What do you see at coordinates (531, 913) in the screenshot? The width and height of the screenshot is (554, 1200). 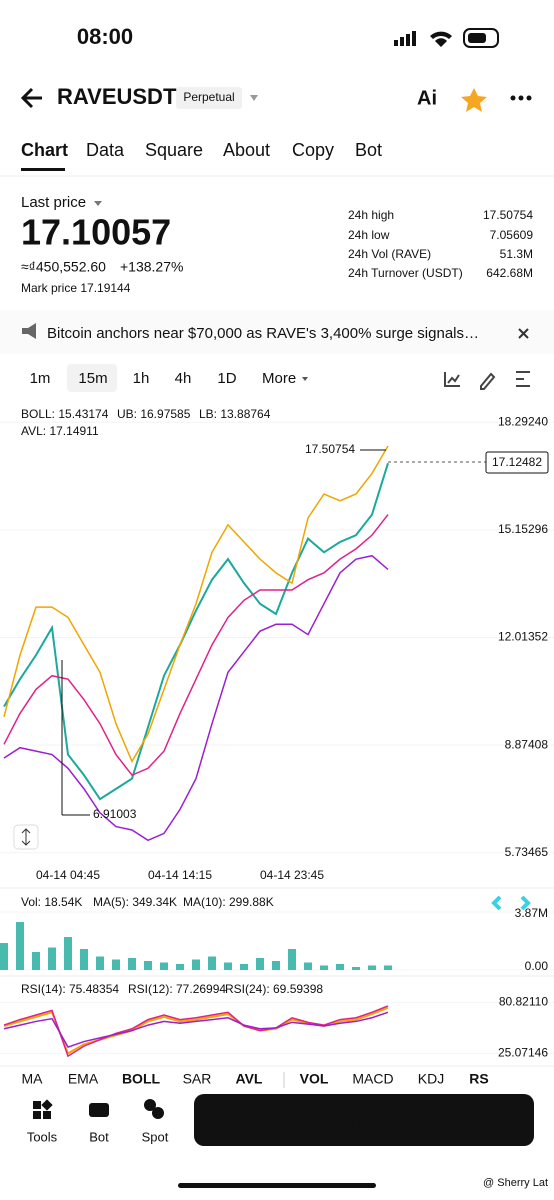 I see `y-tick-label: 3.87M` at bounding box center [531, 913].